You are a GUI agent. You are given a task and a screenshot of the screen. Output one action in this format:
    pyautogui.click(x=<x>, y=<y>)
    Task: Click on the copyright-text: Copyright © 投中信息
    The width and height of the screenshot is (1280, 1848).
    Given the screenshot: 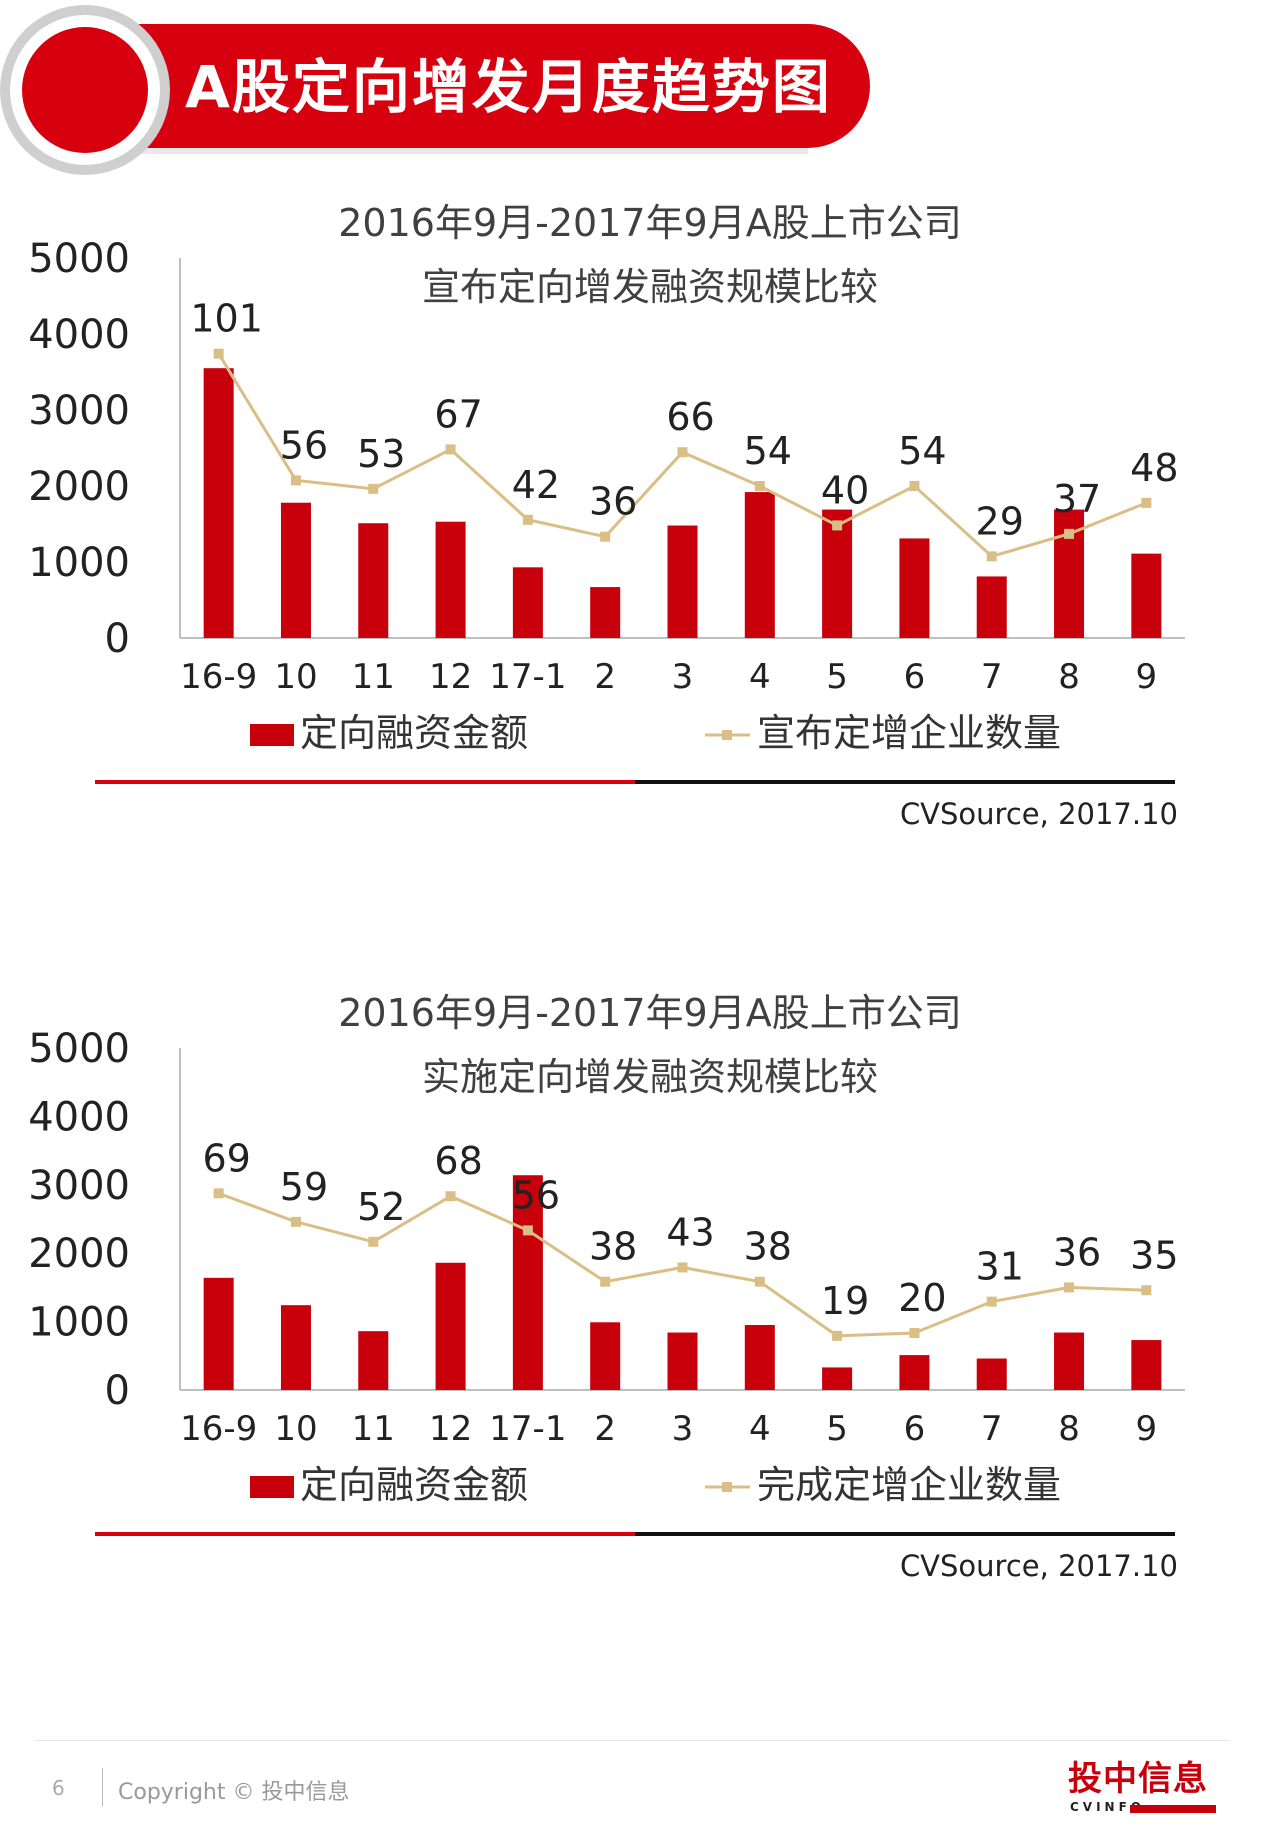 What is the action you would take?
    pyautogui.click(x=234, y=1792)
    